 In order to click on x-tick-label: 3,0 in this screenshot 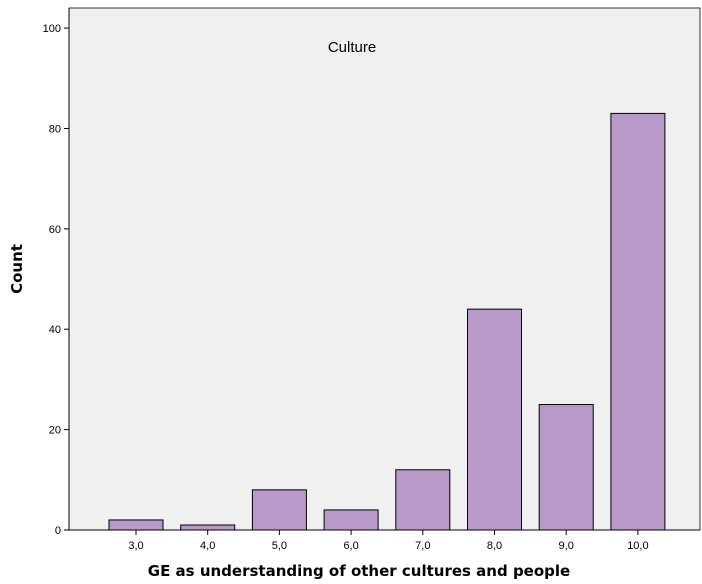, I will do `click(135, 546)`.